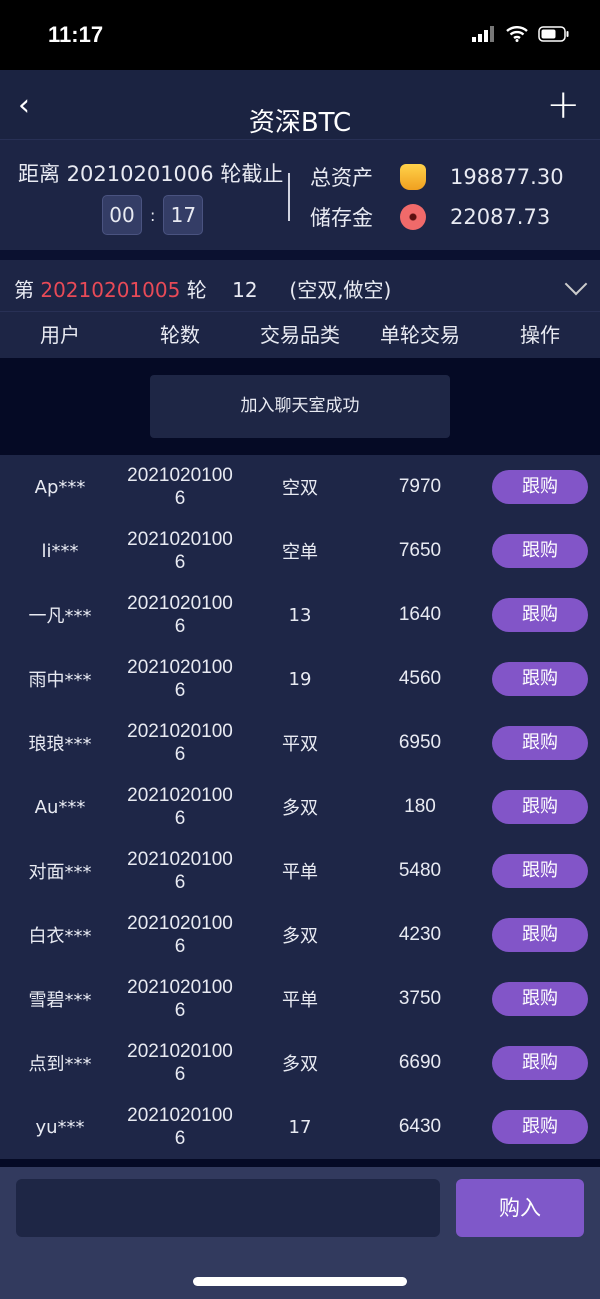 This screenshot has width=600, height=1299. Describe the element at coordinates (183, 215) in the screenshot. I see `timer-seconds: 17` at that location.